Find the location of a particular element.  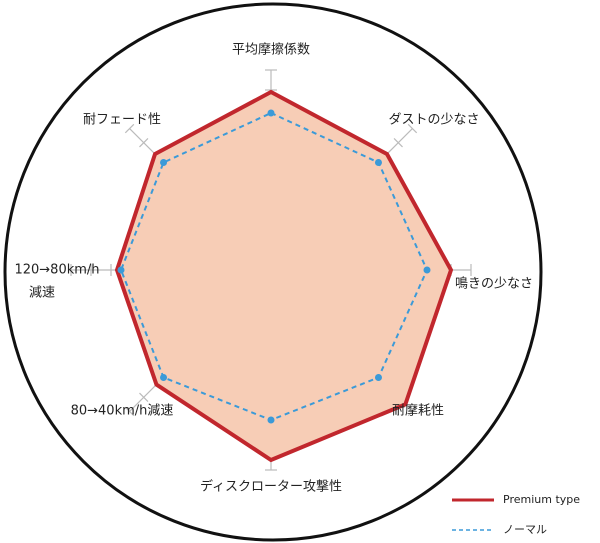

legend-label: Premium type is located at coordinates (541, 499).